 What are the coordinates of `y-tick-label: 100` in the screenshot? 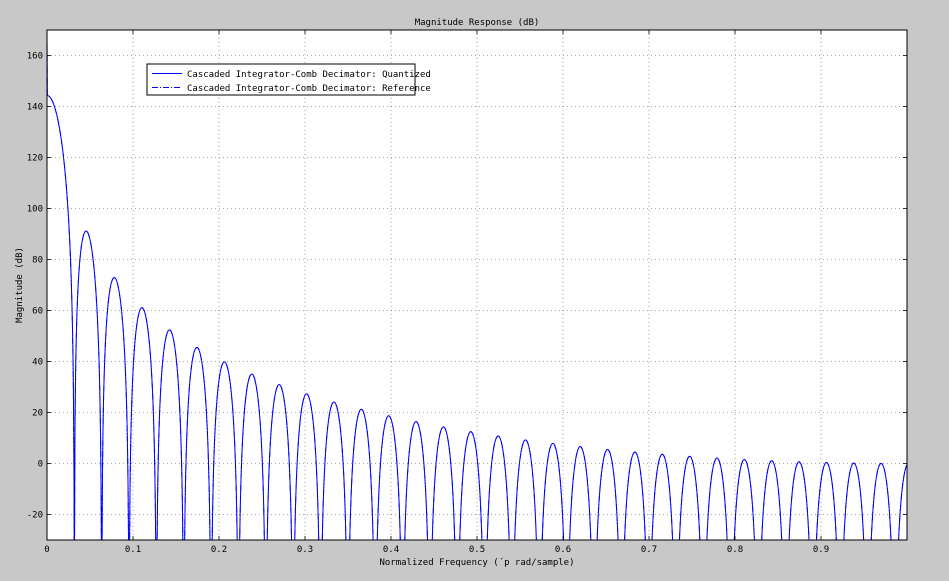 It's located at (35, 210).